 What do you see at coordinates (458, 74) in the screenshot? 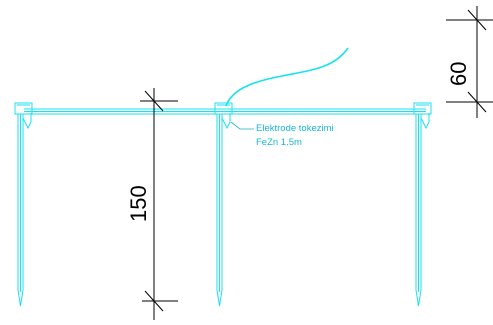
I see `dimension-label-60: 60` at bounding box center [458, 74].